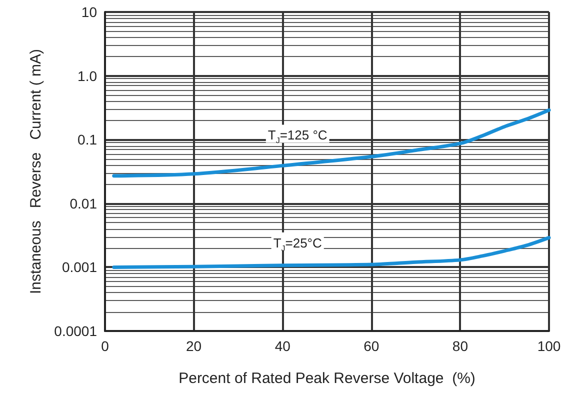  What do you see at coordinates (84, 203) in the screenshot?
I see `y-tick-label: 0.01` at bounding box center [84, 203].